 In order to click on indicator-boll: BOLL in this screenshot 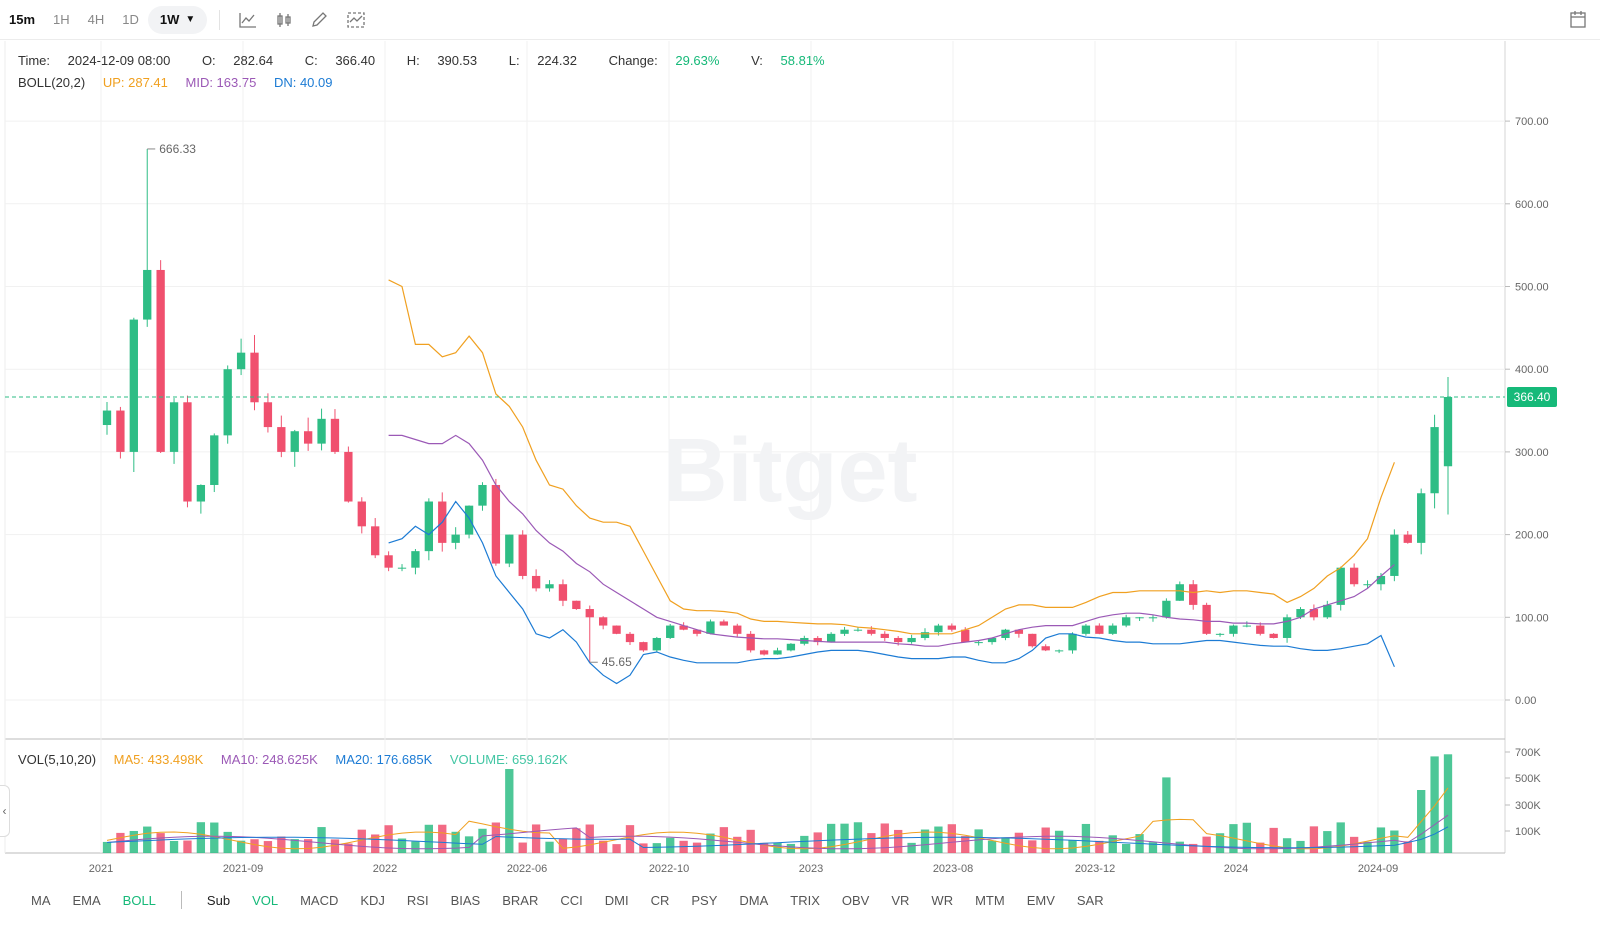, I will do `click(139, 900)`.